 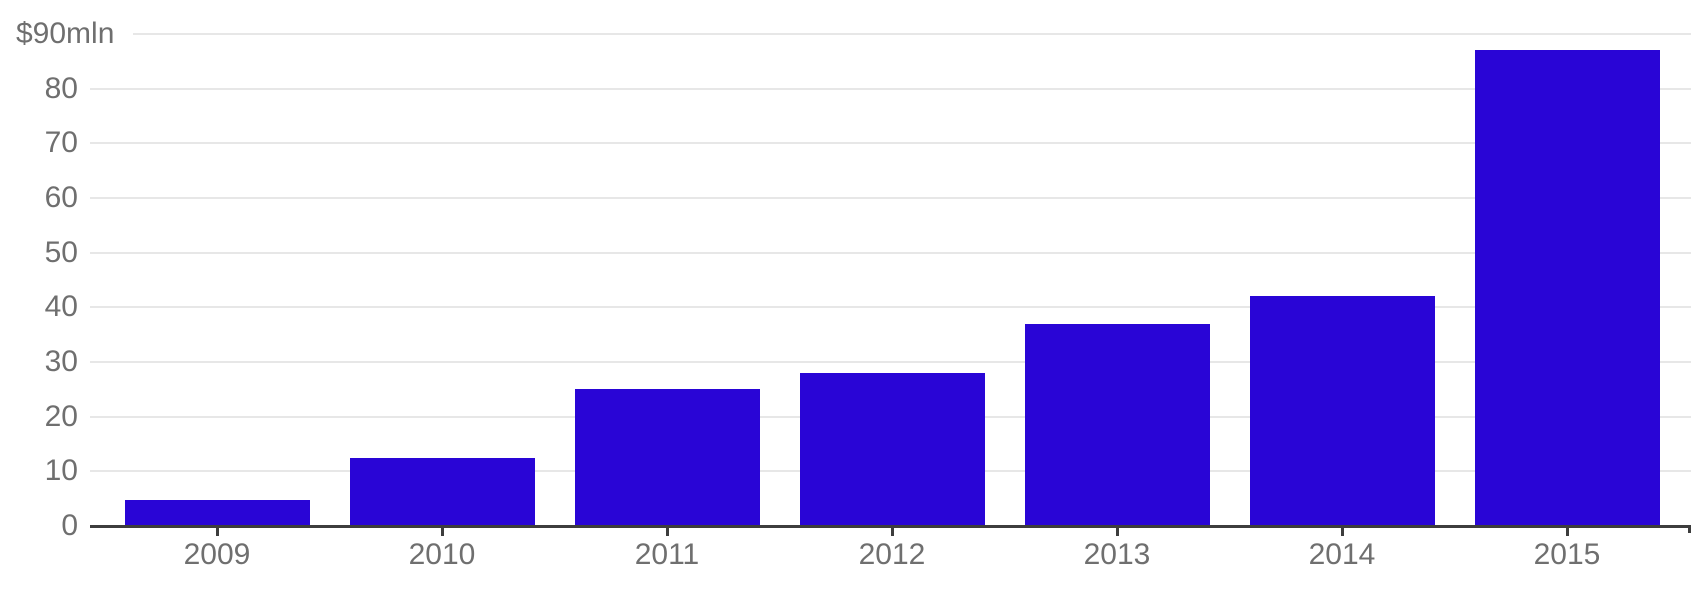 What do you see at coordinates (61, 88) in the screenshot?
I see `y-axis-tick-label: 80` at bounding box center [61, 88].